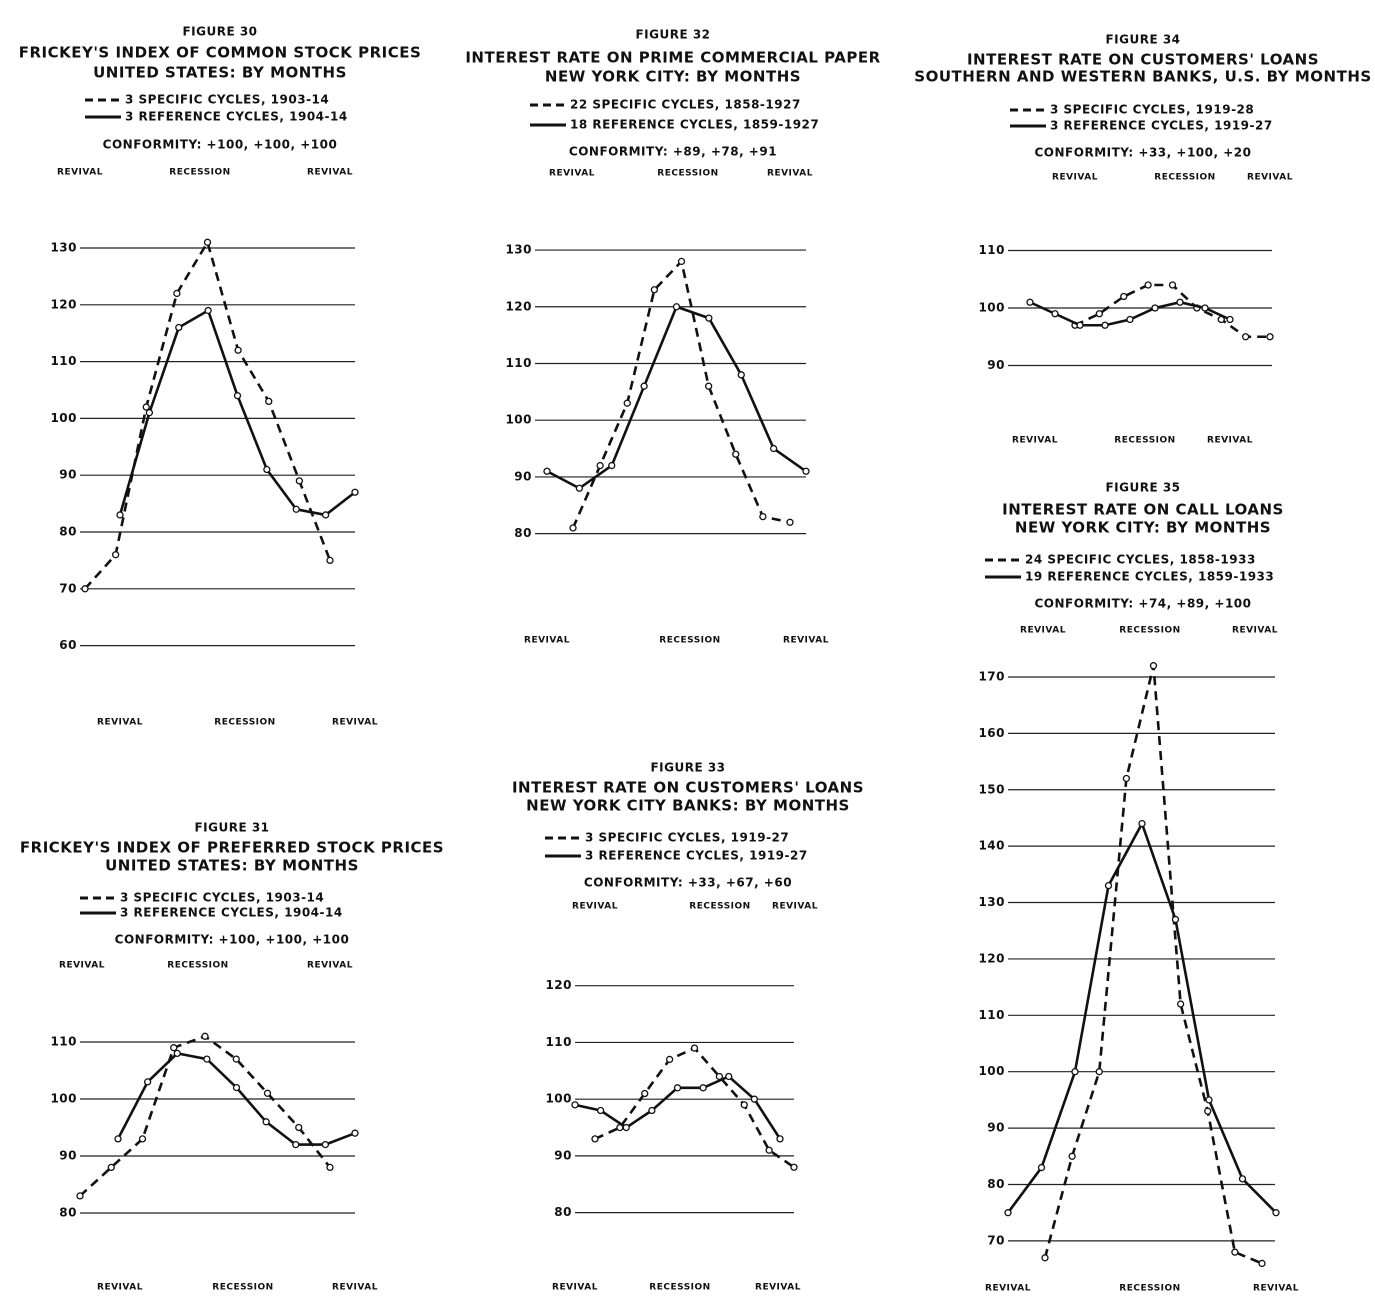 The image size is (1375, 1313). Describe the element at coordinates (991, 676) in the screenshot. I see `y-tick-label: 170` at that location.